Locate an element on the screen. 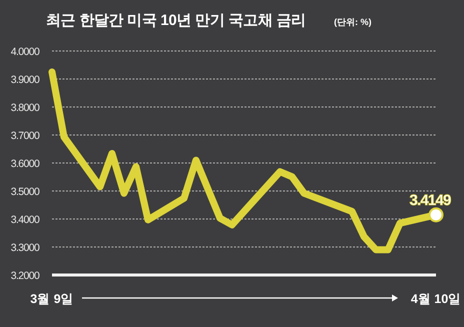 This screenshot has height=327, width=464. y-tick-label: 3.3000 is located at coordinates (25, 248).